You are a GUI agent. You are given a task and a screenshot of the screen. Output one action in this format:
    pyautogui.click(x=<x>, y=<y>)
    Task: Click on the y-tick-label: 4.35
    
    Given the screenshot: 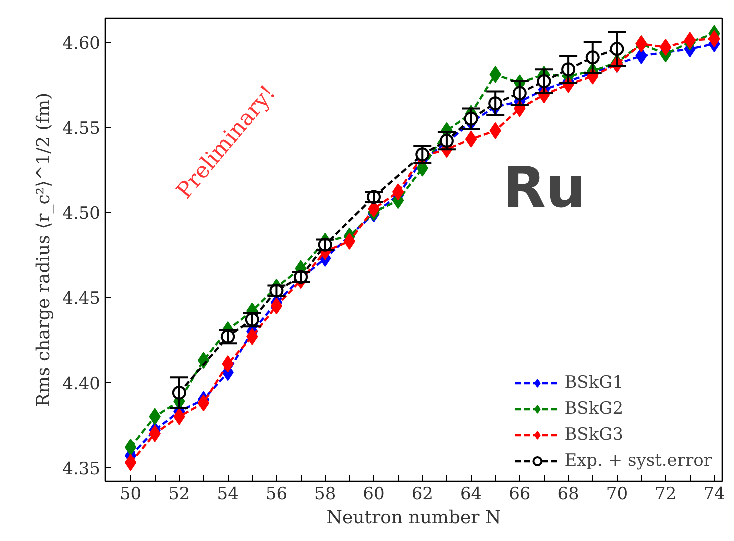 What is the action you would take?
    pyautogui.click(x=81, y=469)
    